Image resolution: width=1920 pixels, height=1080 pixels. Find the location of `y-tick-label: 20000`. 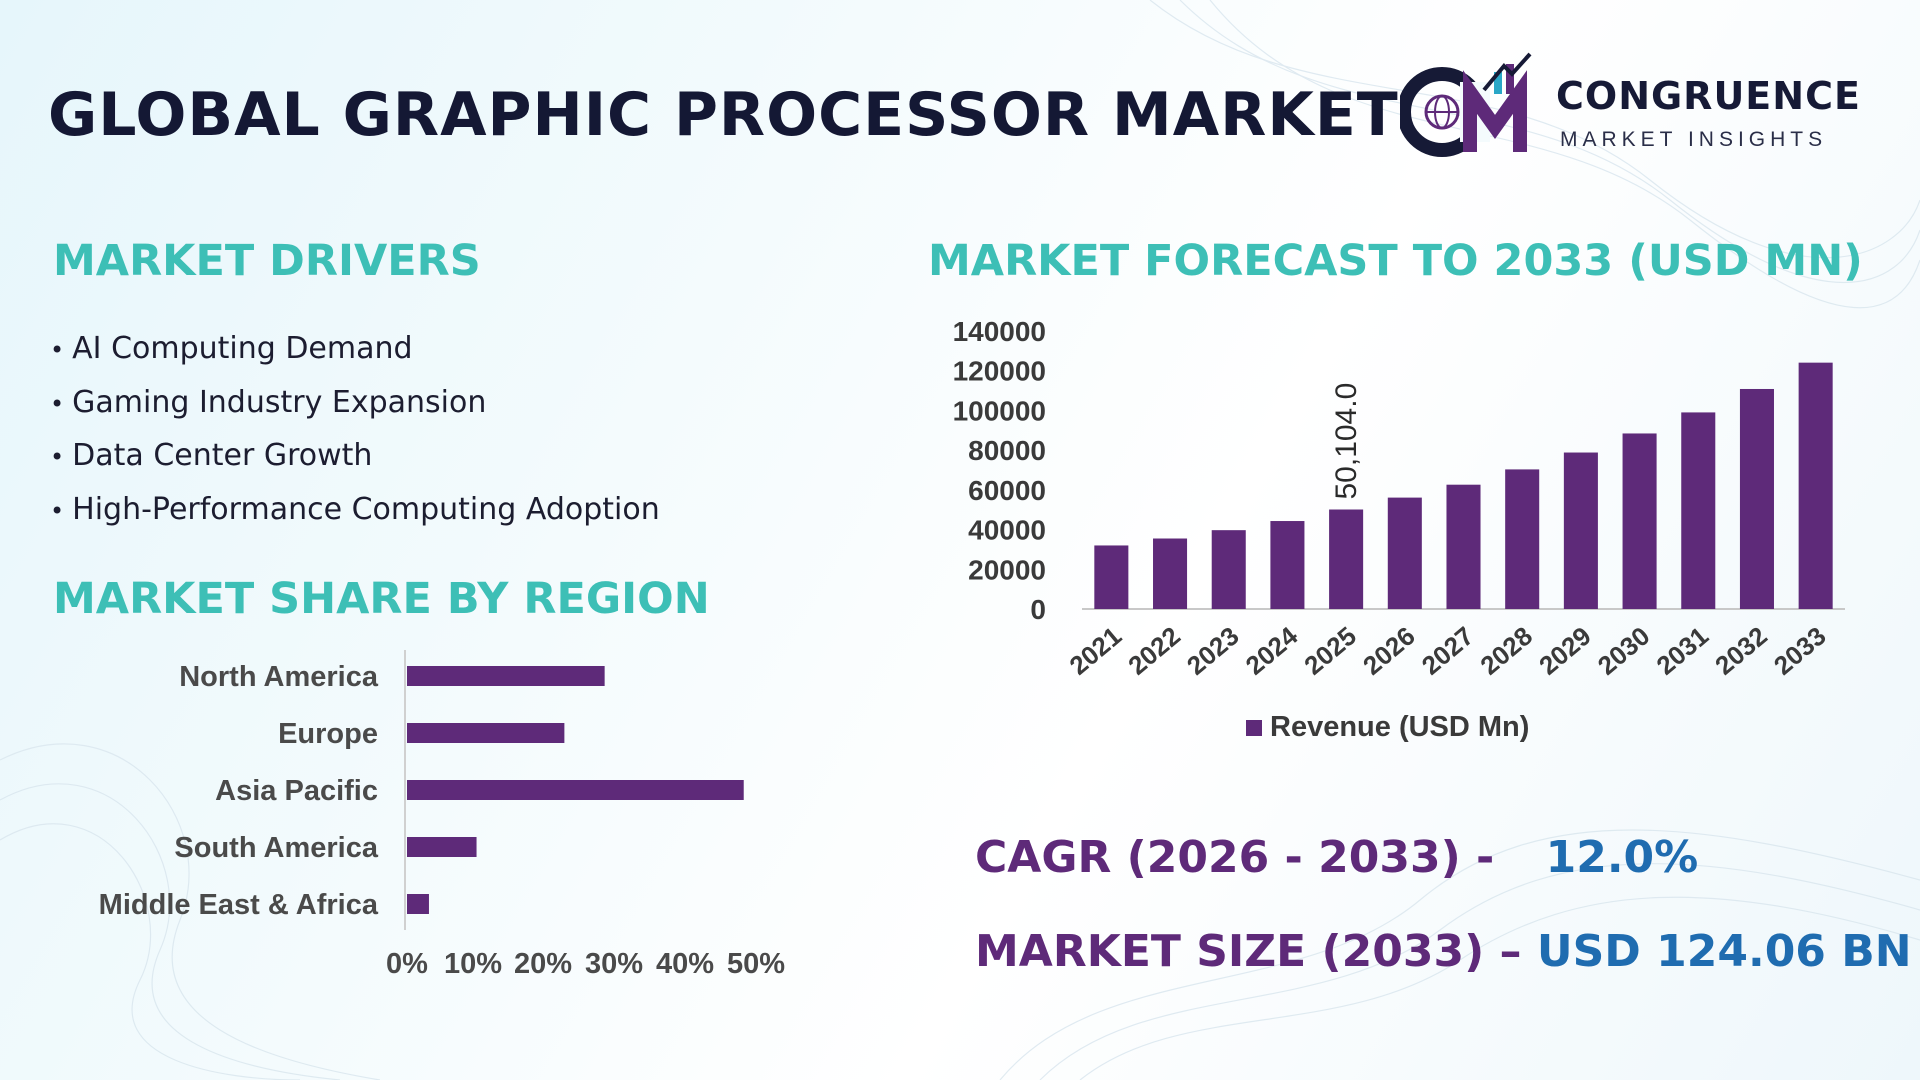

y-tick-label: 20000 is located at coordinates (1007, 569).